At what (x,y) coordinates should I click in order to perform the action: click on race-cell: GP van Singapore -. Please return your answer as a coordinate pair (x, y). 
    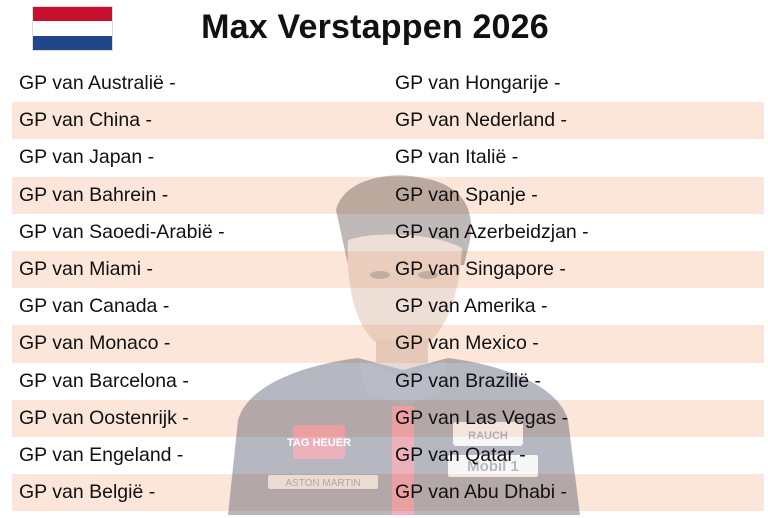
    Looking at the image, I should click on (480, 268).